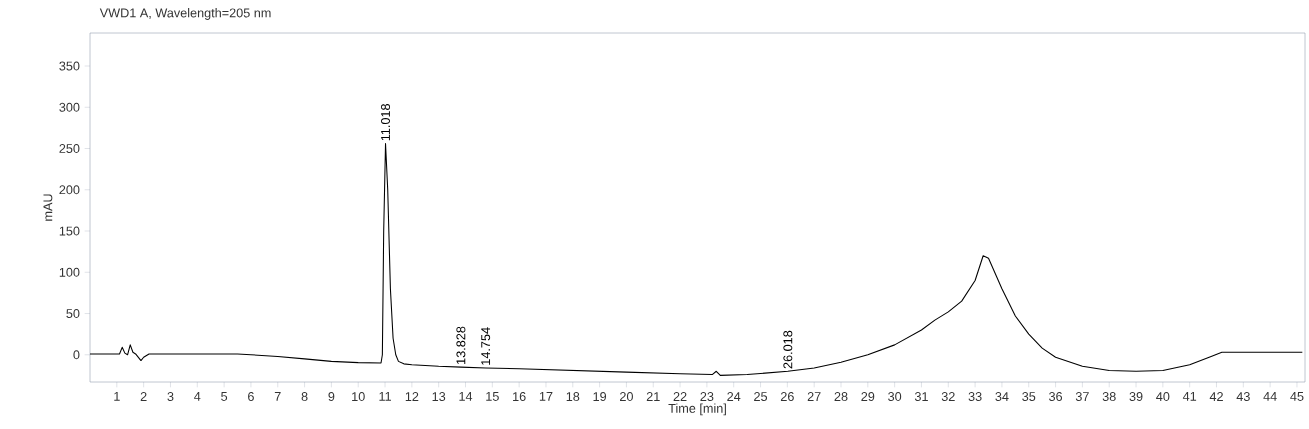 This screenshot has height=429, width=1309. What do you see at coordinates (358, 397) in the screenshot?
I see `x-tick-label: 10` at bounding box center [358, 397].